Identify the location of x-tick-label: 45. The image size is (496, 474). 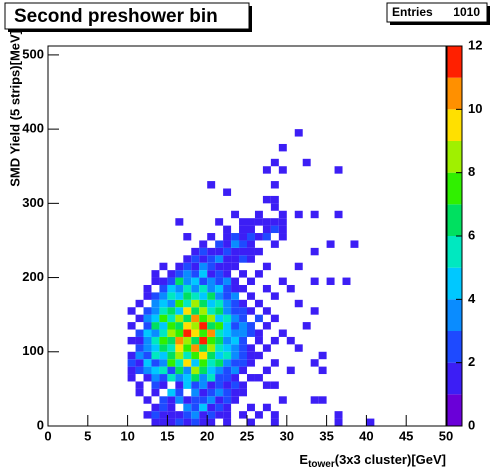
(406, 435).